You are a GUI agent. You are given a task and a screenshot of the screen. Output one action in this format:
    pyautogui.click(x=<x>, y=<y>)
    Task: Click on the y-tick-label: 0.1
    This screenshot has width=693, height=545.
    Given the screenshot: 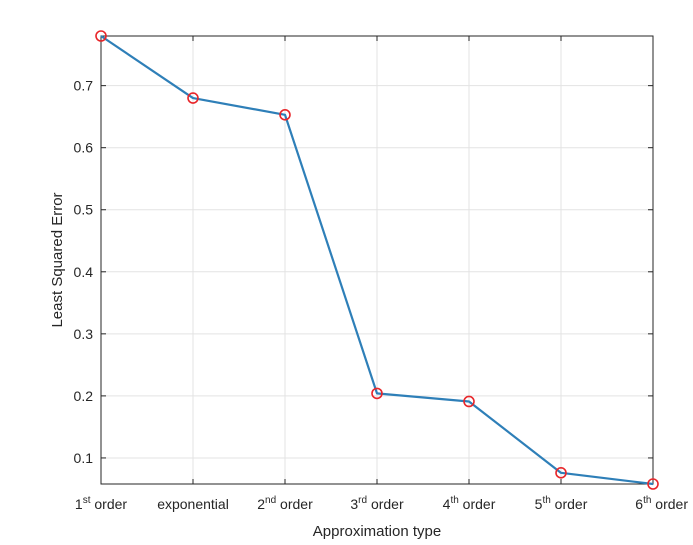 What is the action you would take?
    pyautogui.click(x=84, y=458)
    